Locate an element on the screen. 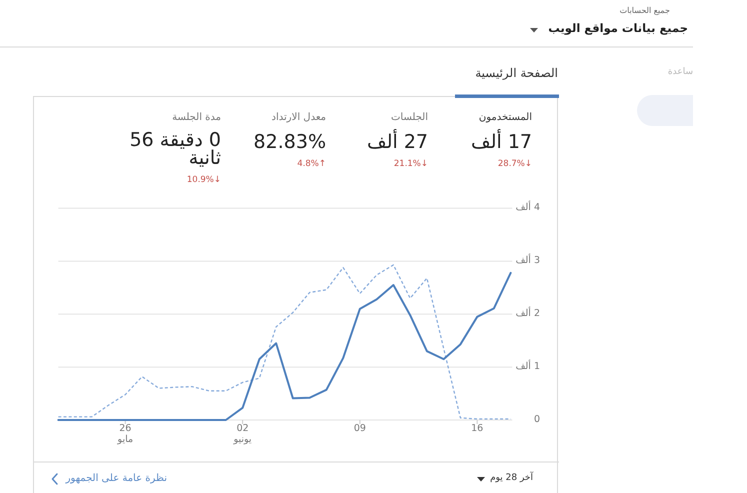  text: نظرة عامة على الجمهور is located at coordinates (116, 479).